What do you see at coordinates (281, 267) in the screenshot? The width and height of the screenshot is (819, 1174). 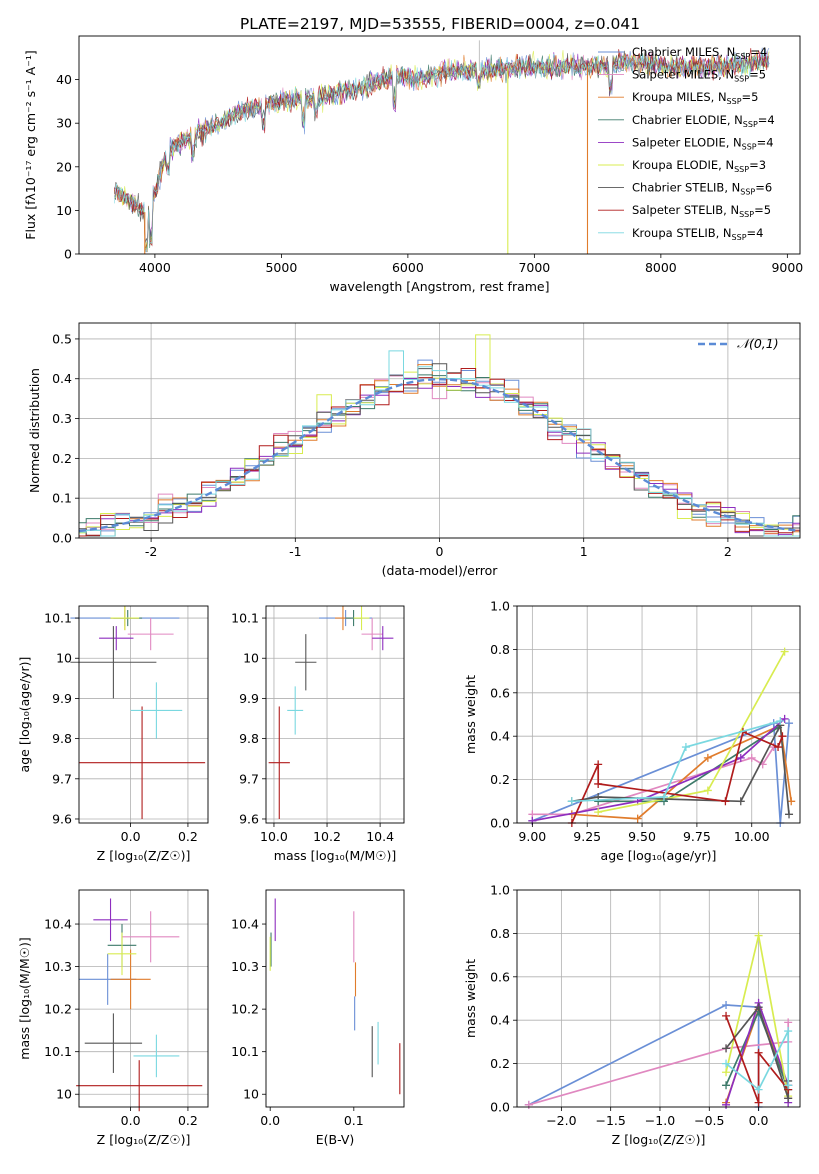 I see `spectrum-xtick-label: 5000` at bounding box center [281, 267].